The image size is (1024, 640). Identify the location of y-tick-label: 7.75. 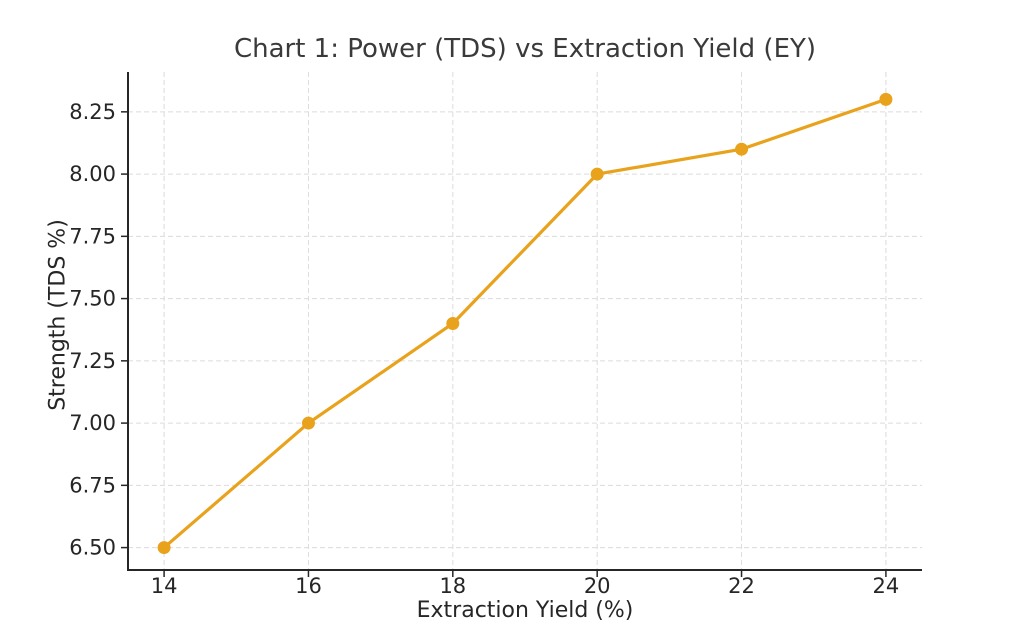
(92, 236).